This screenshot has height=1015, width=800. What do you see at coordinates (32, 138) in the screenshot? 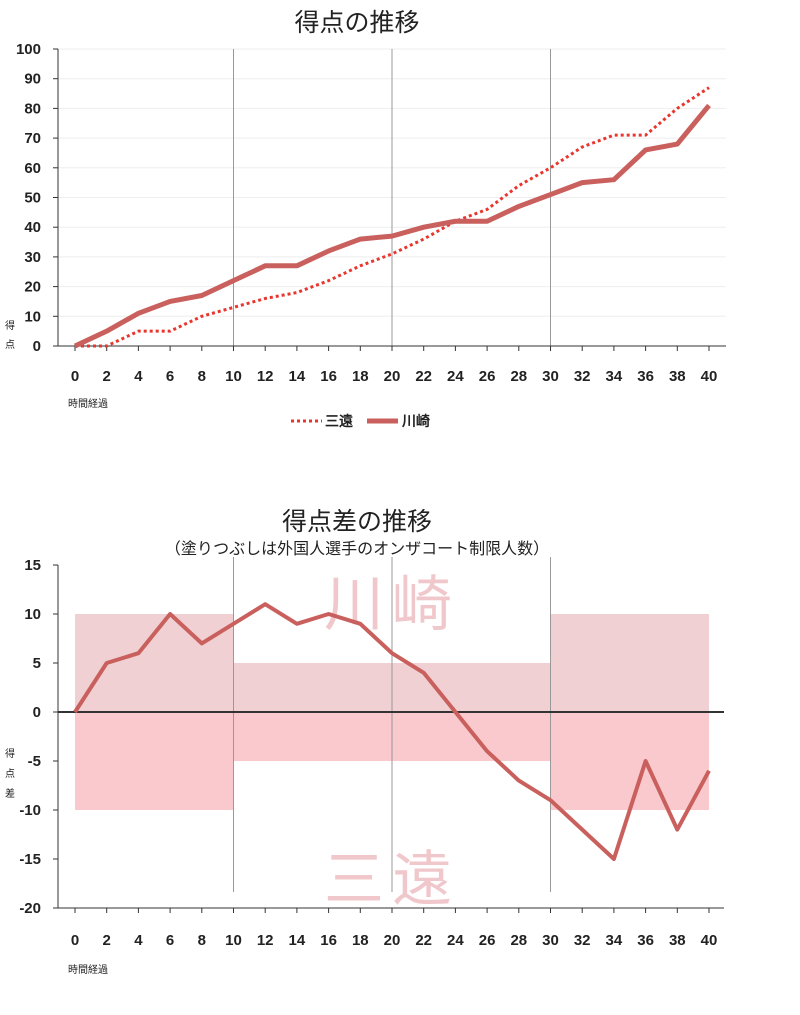
I see `chart1-ytick-label: 70` at bounding box center [32, 138].